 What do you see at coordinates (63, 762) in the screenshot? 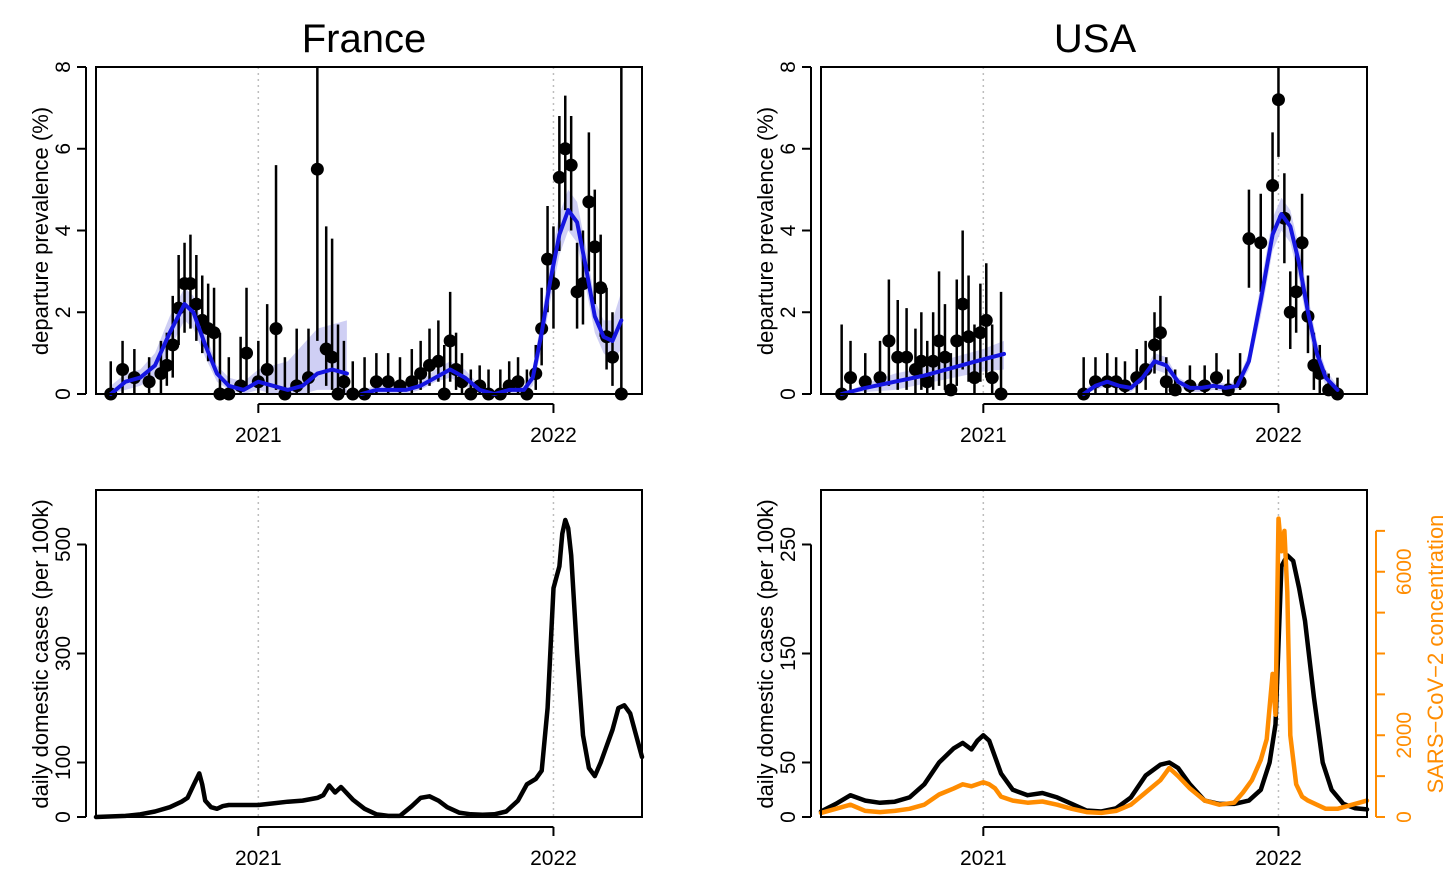
I see `y-tick-label: 100` at bounding box center [63, 762].